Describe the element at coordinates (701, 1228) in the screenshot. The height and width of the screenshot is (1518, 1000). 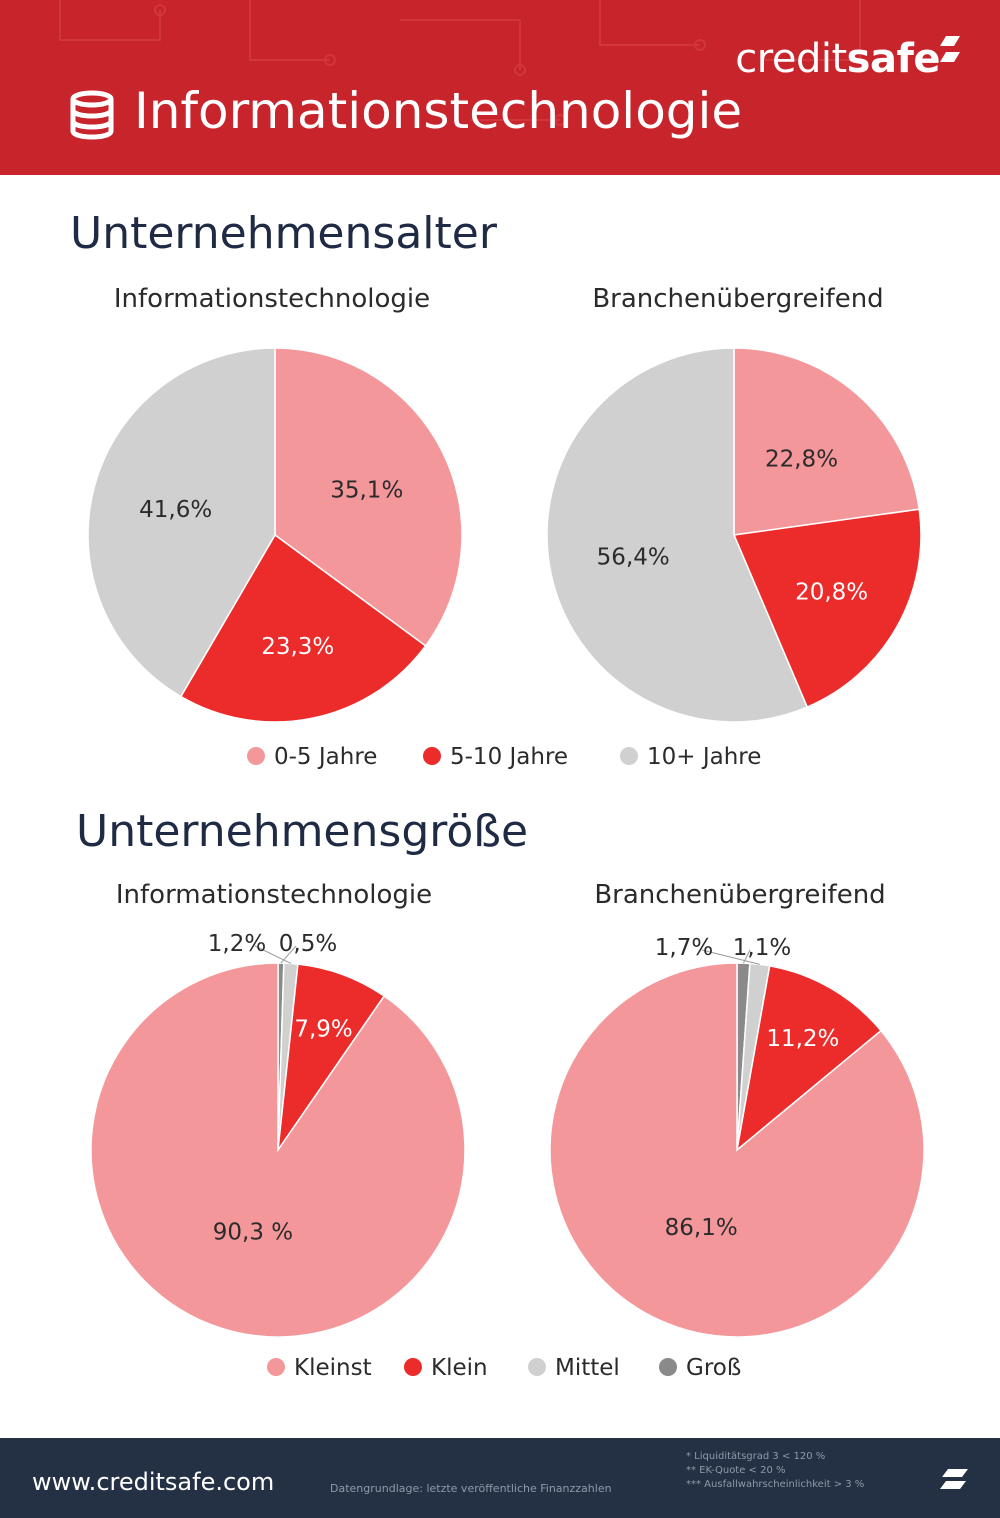
I see `pie-data-label: 86,1%` at that location.